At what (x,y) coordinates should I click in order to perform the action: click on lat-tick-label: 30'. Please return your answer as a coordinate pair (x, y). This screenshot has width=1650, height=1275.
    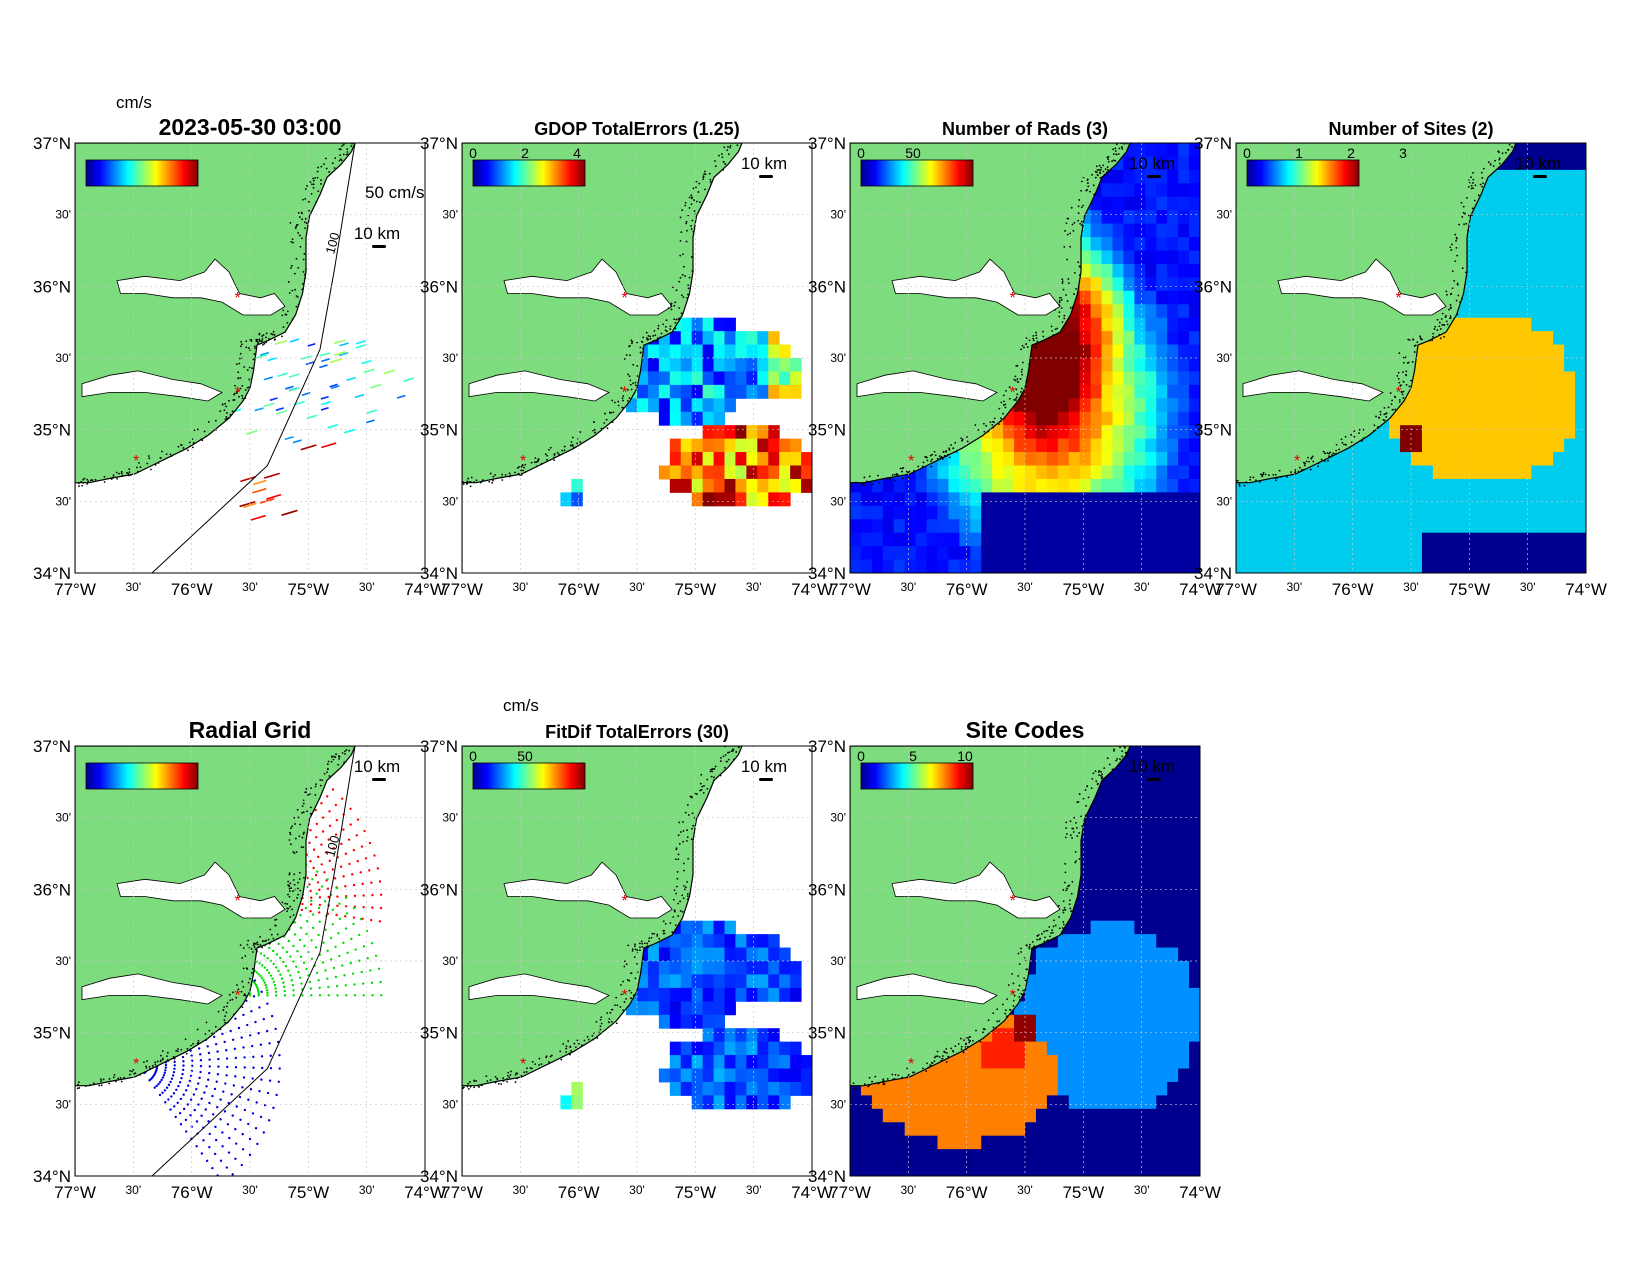
    Looking at the image, I should click on (63, 358).